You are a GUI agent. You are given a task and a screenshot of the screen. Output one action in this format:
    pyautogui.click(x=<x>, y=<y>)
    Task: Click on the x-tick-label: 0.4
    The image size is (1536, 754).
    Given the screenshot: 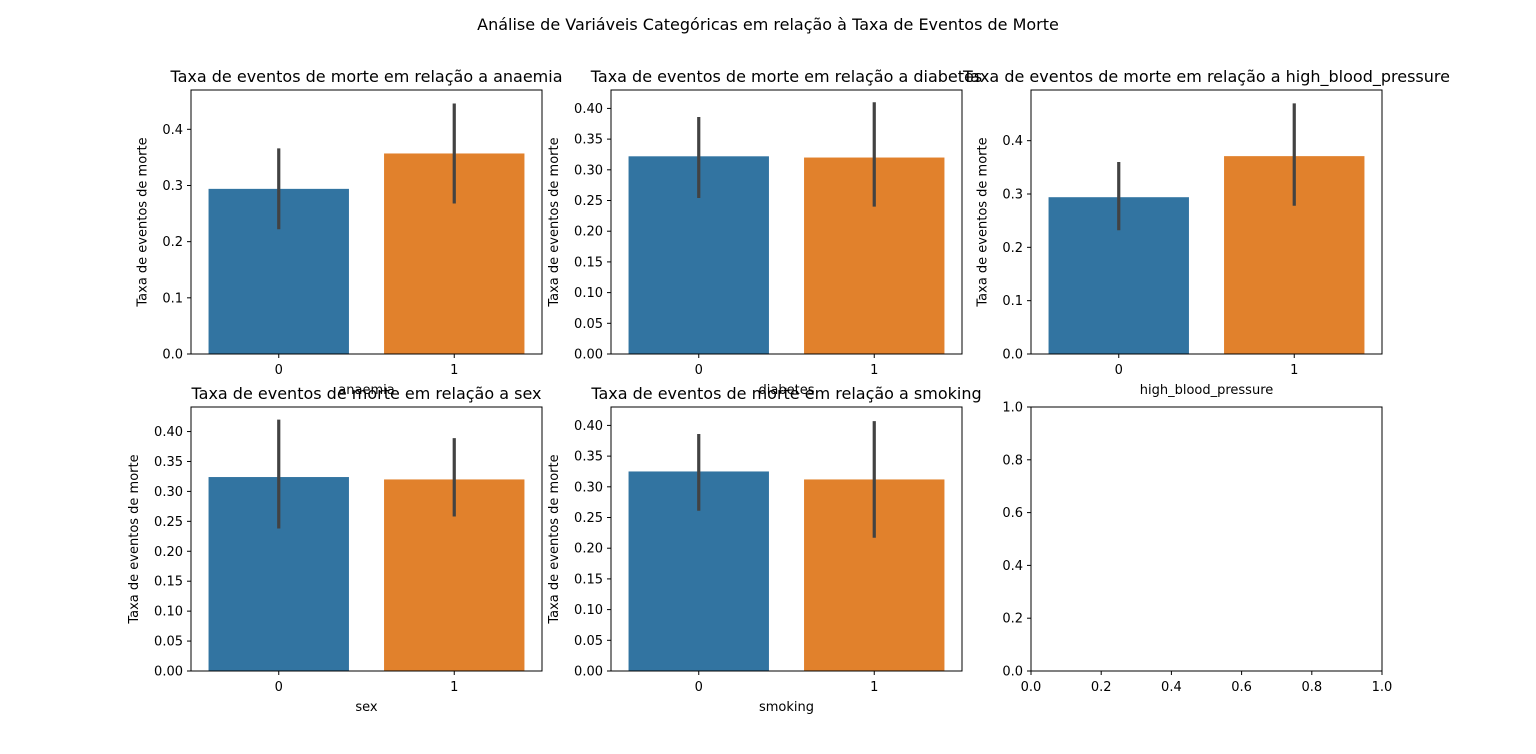 What is the action you would take?
    pyautogui.click(x=1171, y=687)
    